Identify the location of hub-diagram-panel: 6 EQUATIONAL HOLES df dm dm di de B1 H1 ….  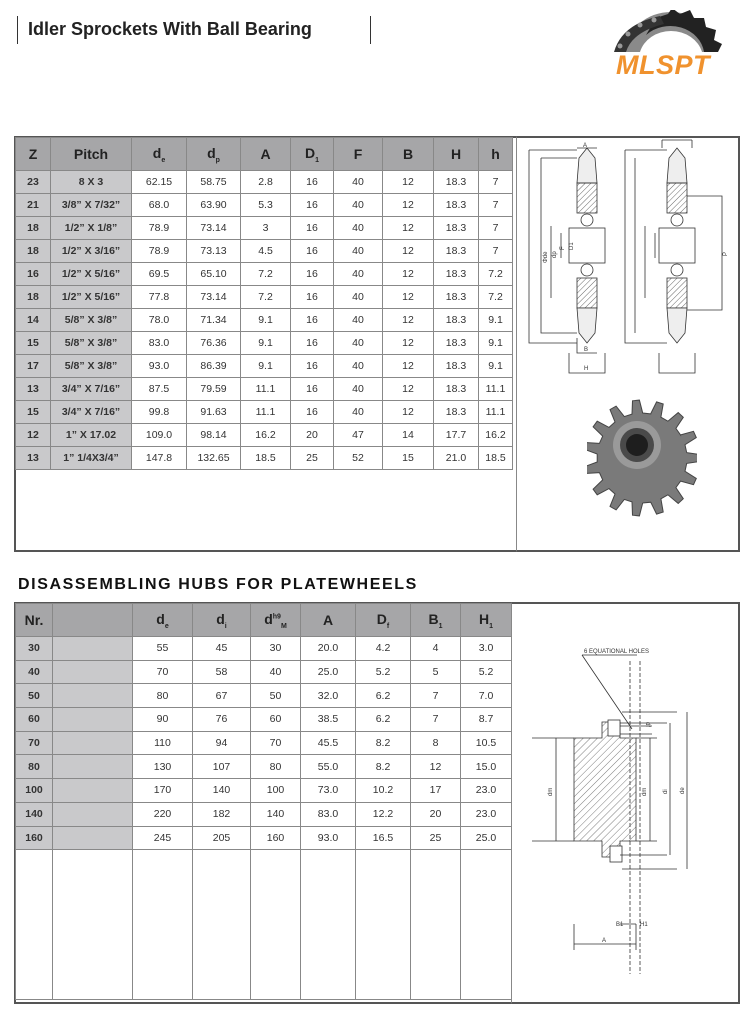
(625, 803).